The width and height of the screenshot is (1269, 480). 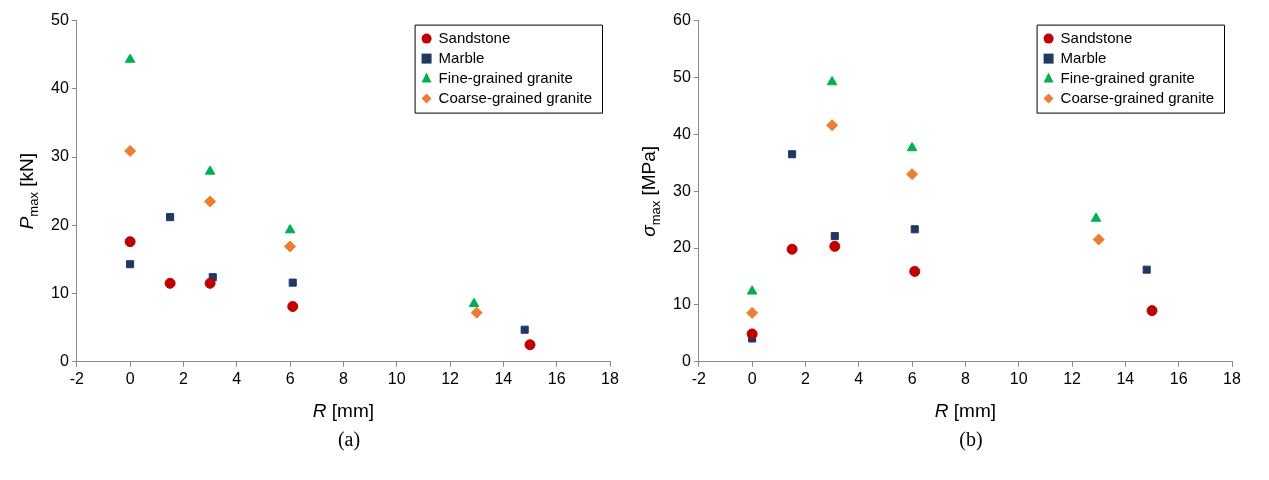 I want to click on y-tick-label: 60, so click(x=682, y=20).